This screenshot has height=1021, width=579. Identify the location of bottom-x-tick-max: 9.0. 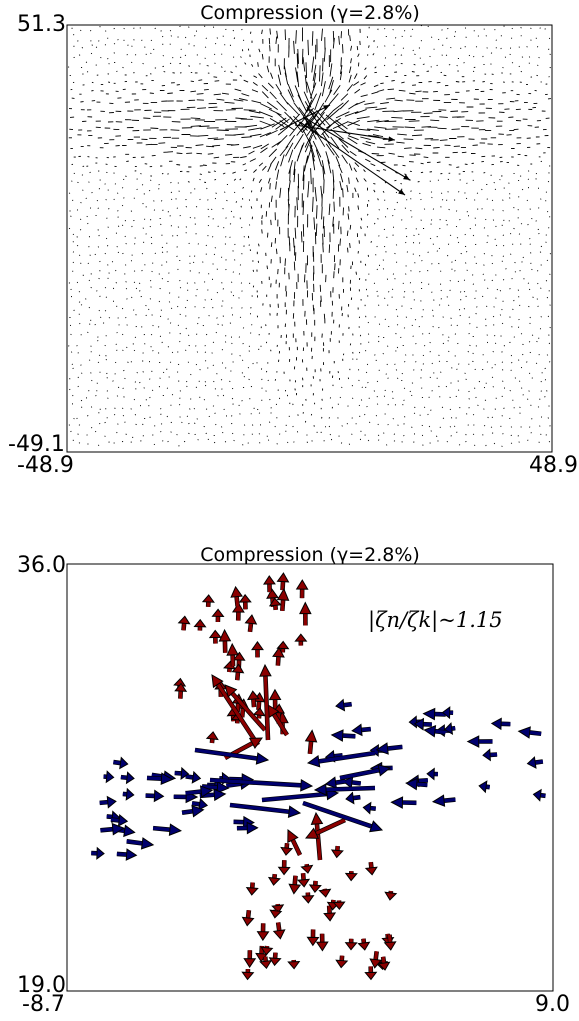
(552, 1004).